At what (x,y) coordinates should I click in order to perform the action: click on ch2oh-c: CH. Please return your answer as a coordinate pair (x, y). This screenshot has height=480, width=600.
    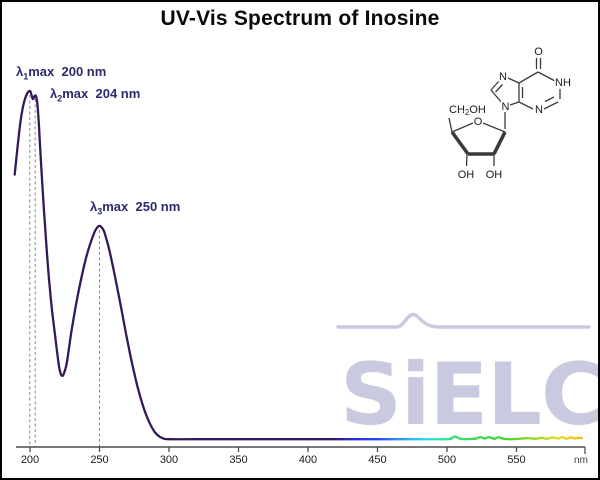
    Looking at the image, I should click on (457, 110).